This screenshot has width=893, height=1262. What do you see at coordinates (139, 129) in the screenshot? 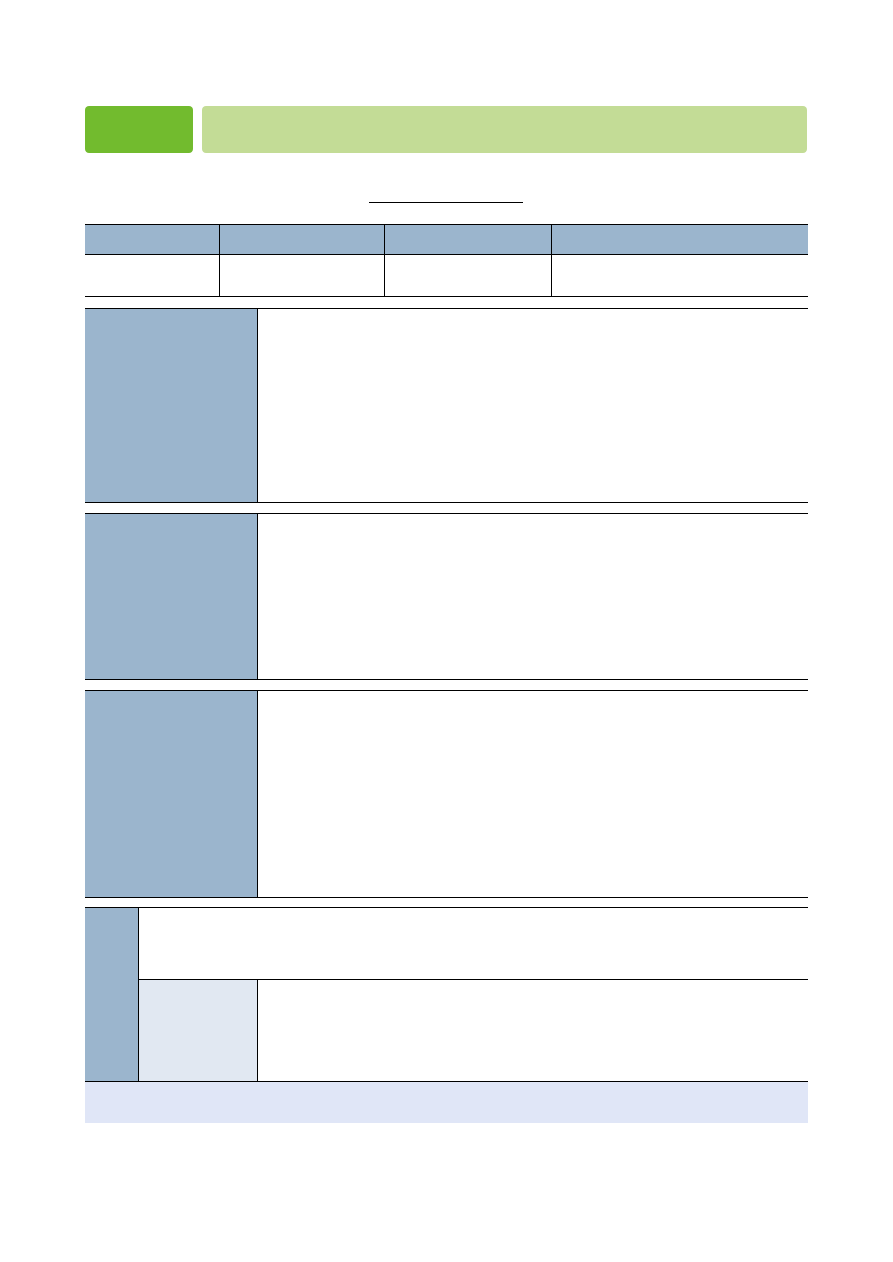
I see `section-number-badge` at bounding box center [139, 129].